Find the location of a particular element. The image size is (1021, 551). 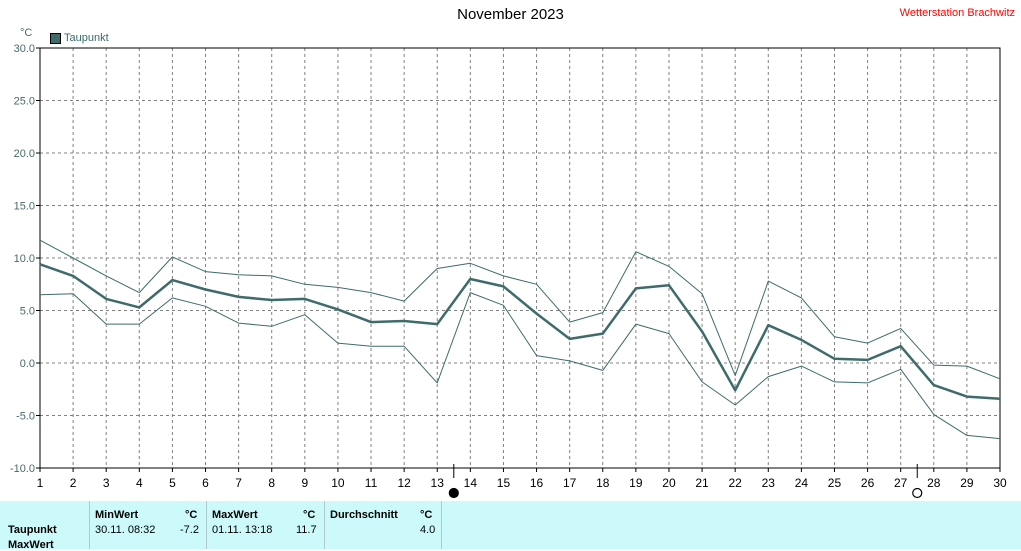

avg-value: 4.0 is located at coordinates (428, 530).